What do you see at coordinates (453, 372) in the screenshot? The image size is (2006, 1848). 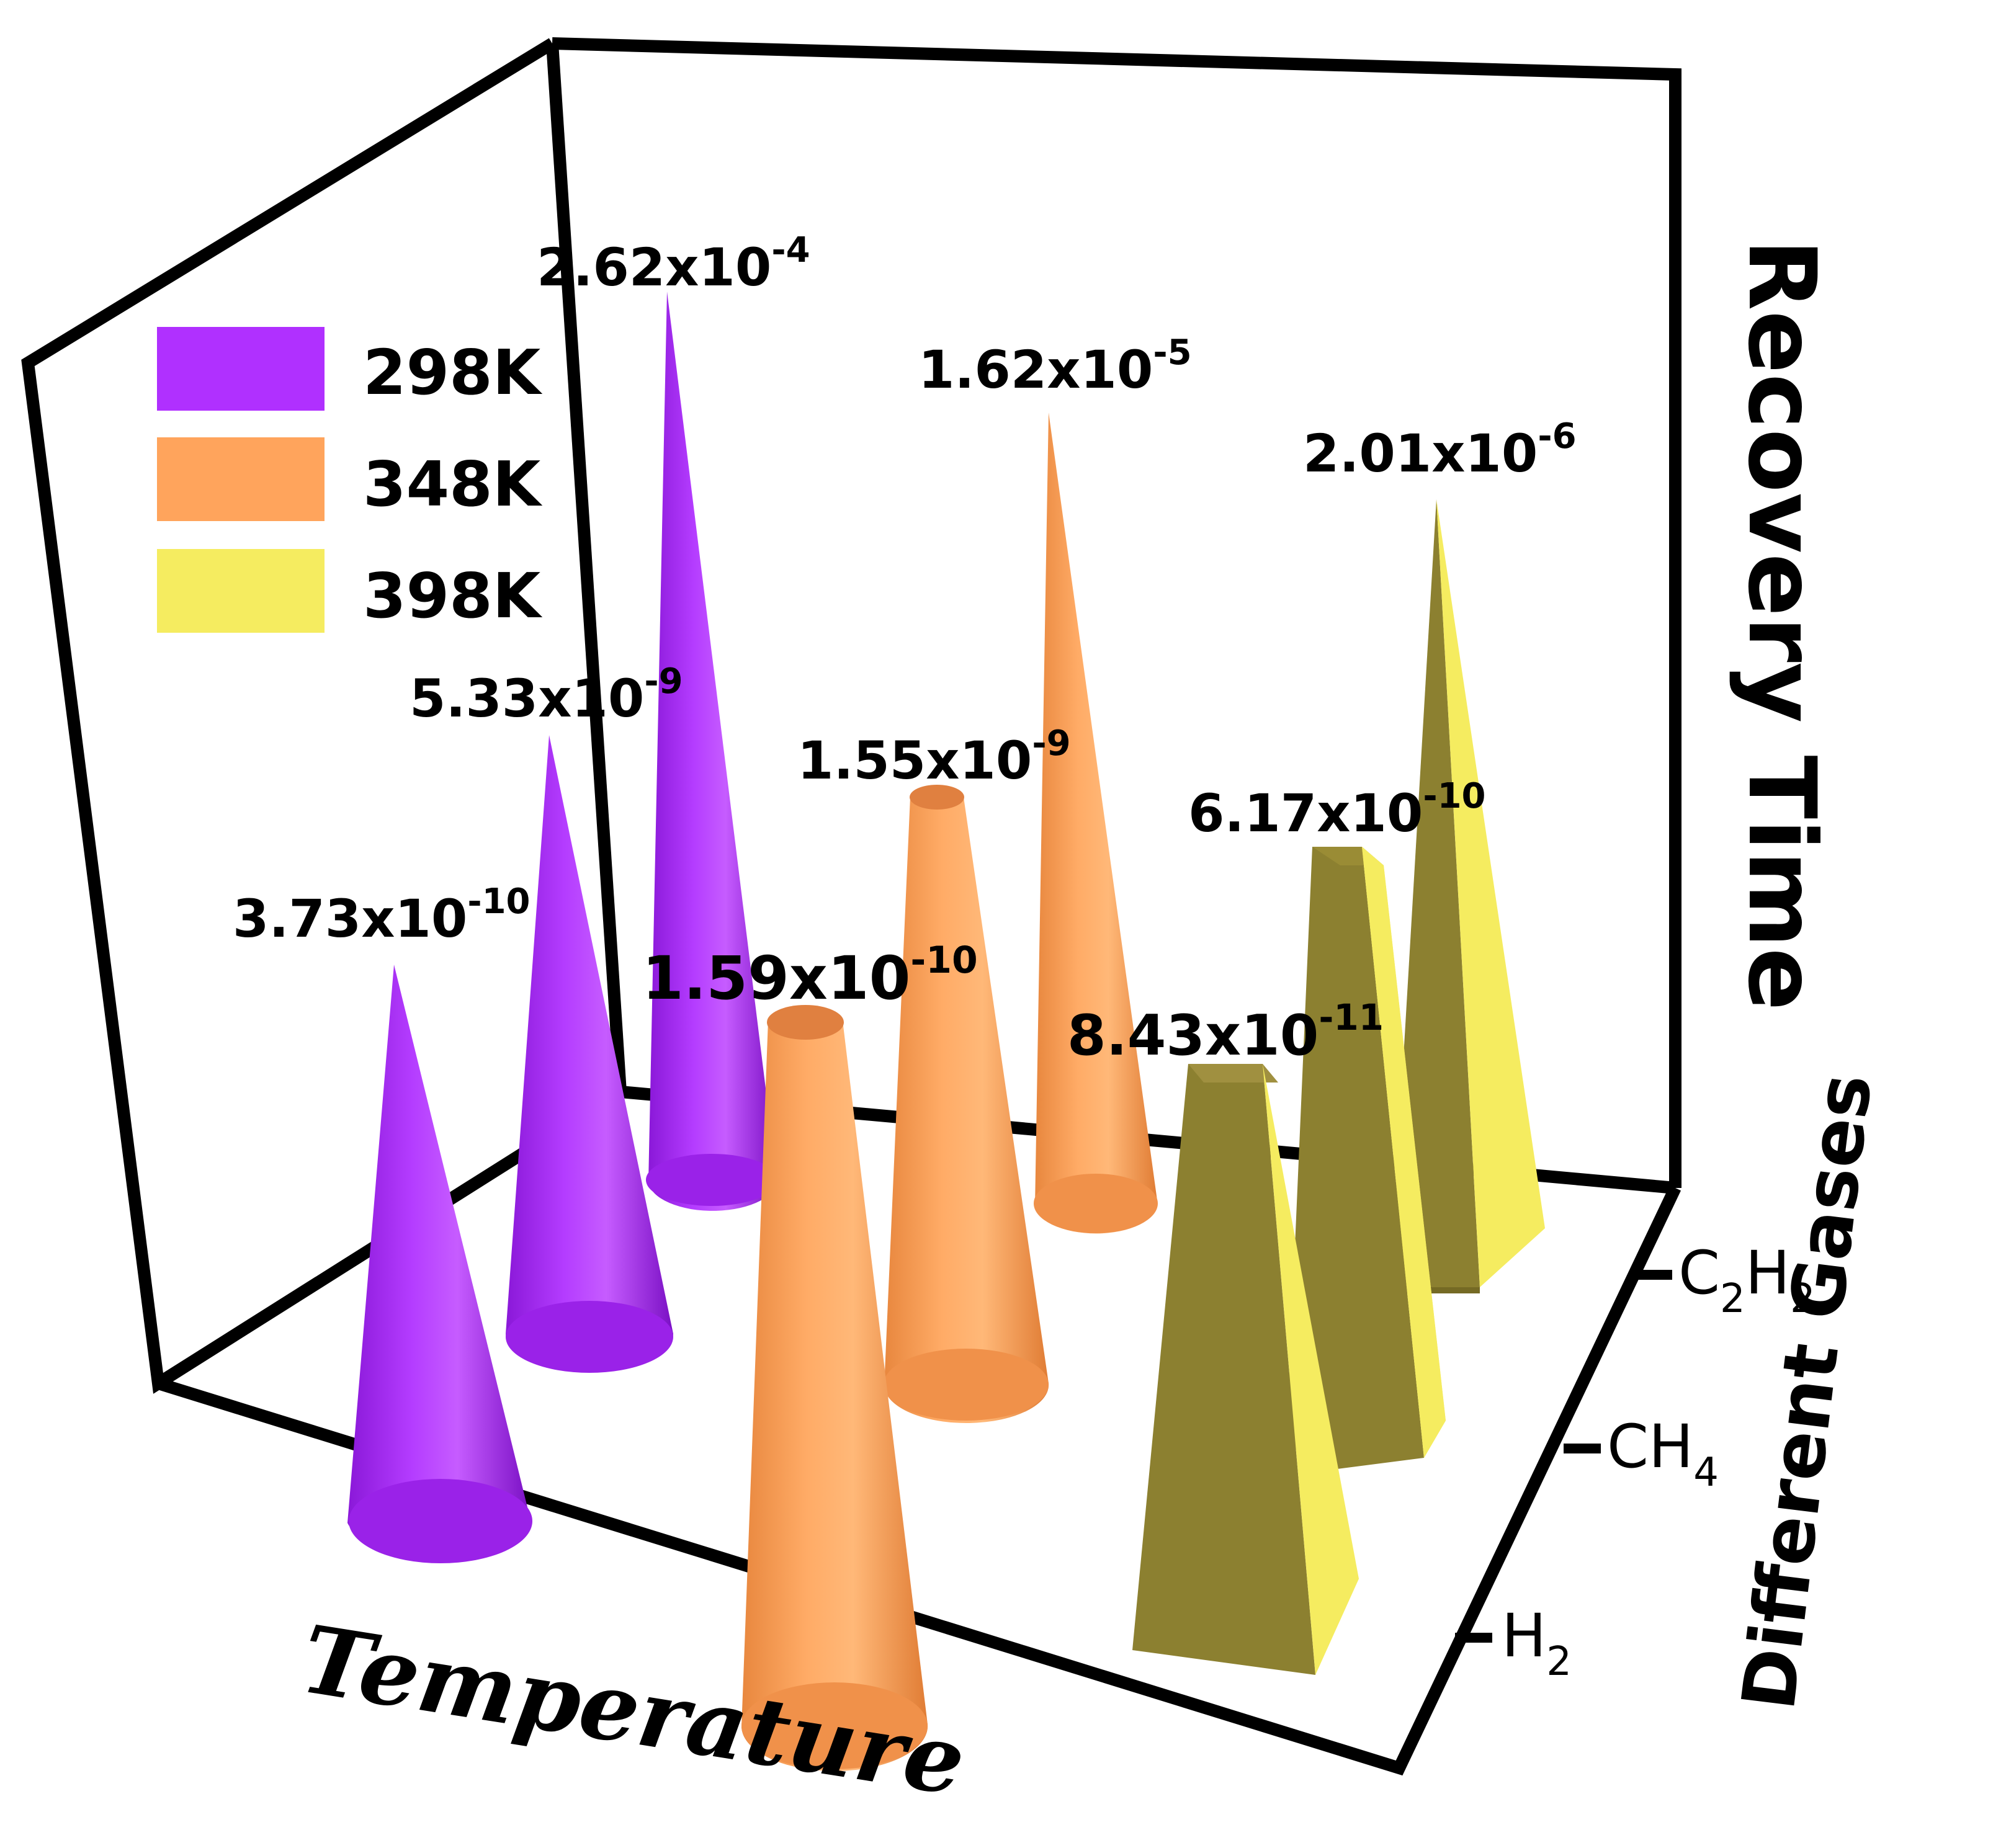 I see `legend-label-298k: 298K` at bounding box center [453, 372].